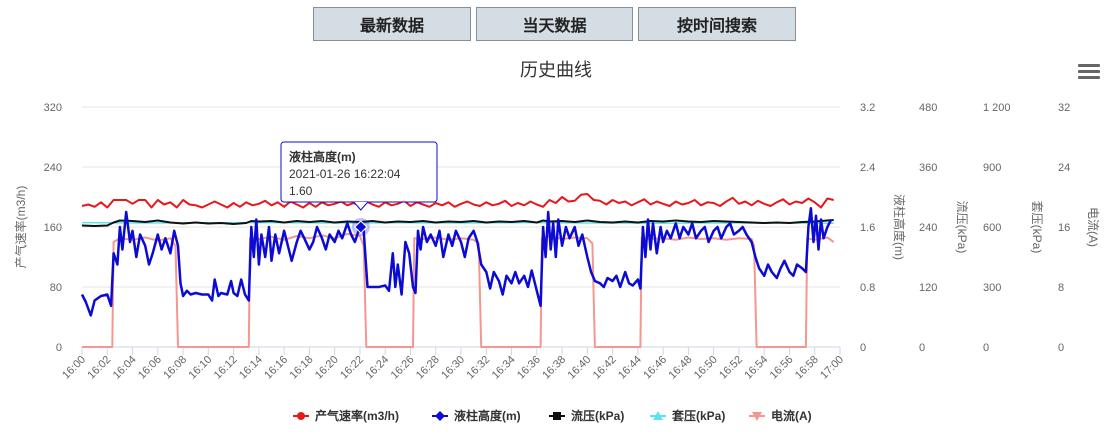 This screenshot has width=1109, height=433. I want to click on x-tick-label: 16:26, so click(403, 368).